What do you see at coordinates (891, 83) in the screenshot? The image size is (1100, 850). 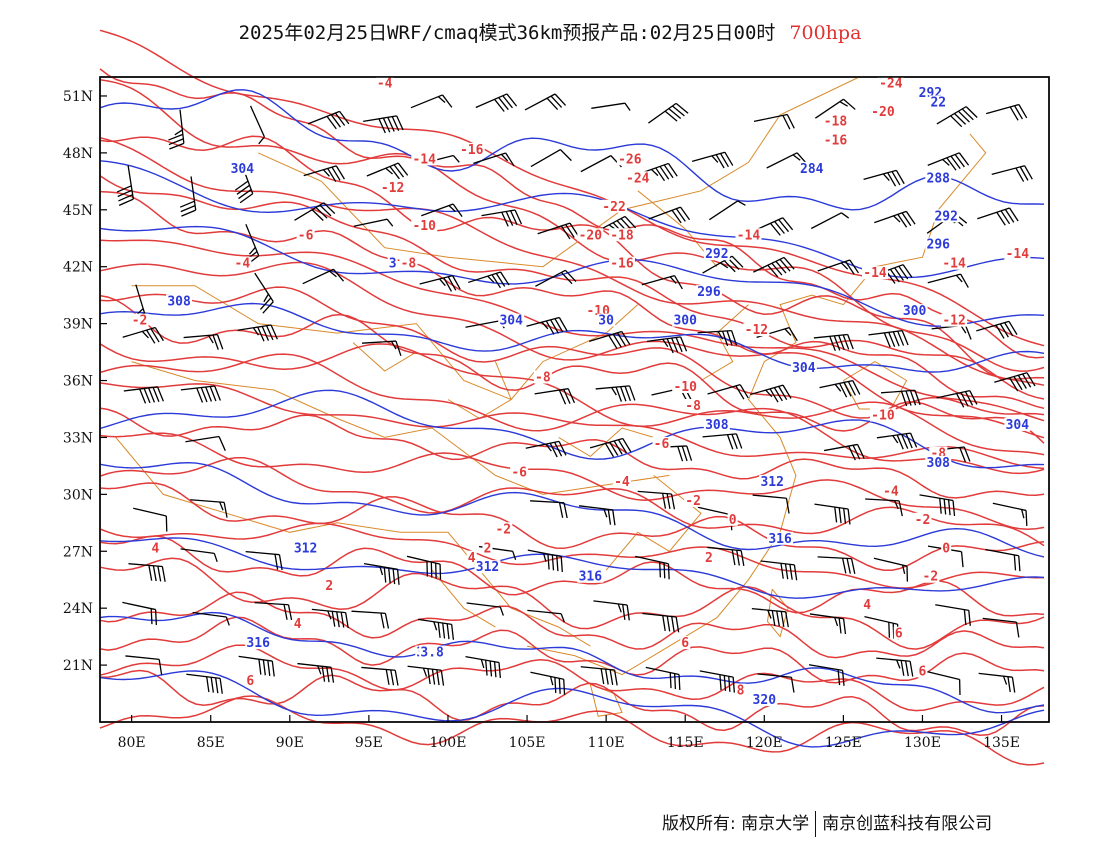 I see `temperature-label: -24` at bounding box center [891, 83].